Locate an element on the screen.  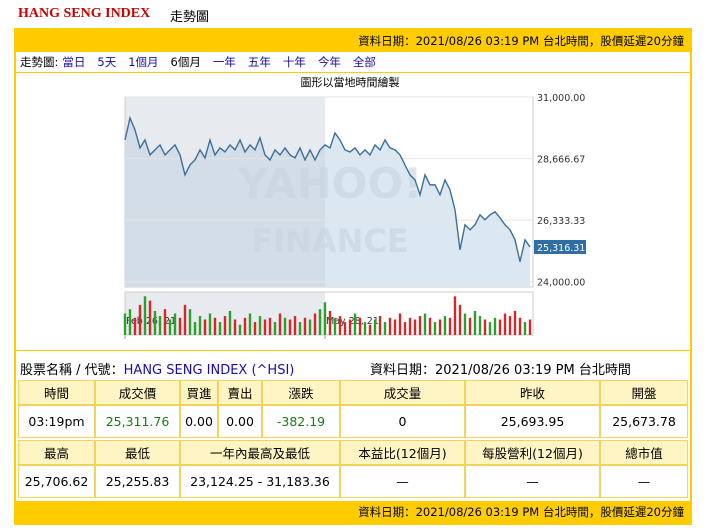
table-header: 賣出 is located at coordinates (240, 392).